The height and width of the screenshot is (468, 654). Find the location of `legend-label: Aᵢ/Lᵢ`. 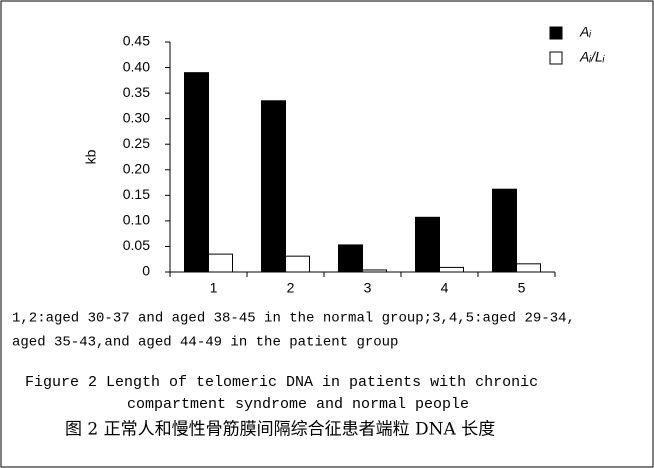

legend-label: Aᵢ/Lᵢ is located at coordinates (592, 57).